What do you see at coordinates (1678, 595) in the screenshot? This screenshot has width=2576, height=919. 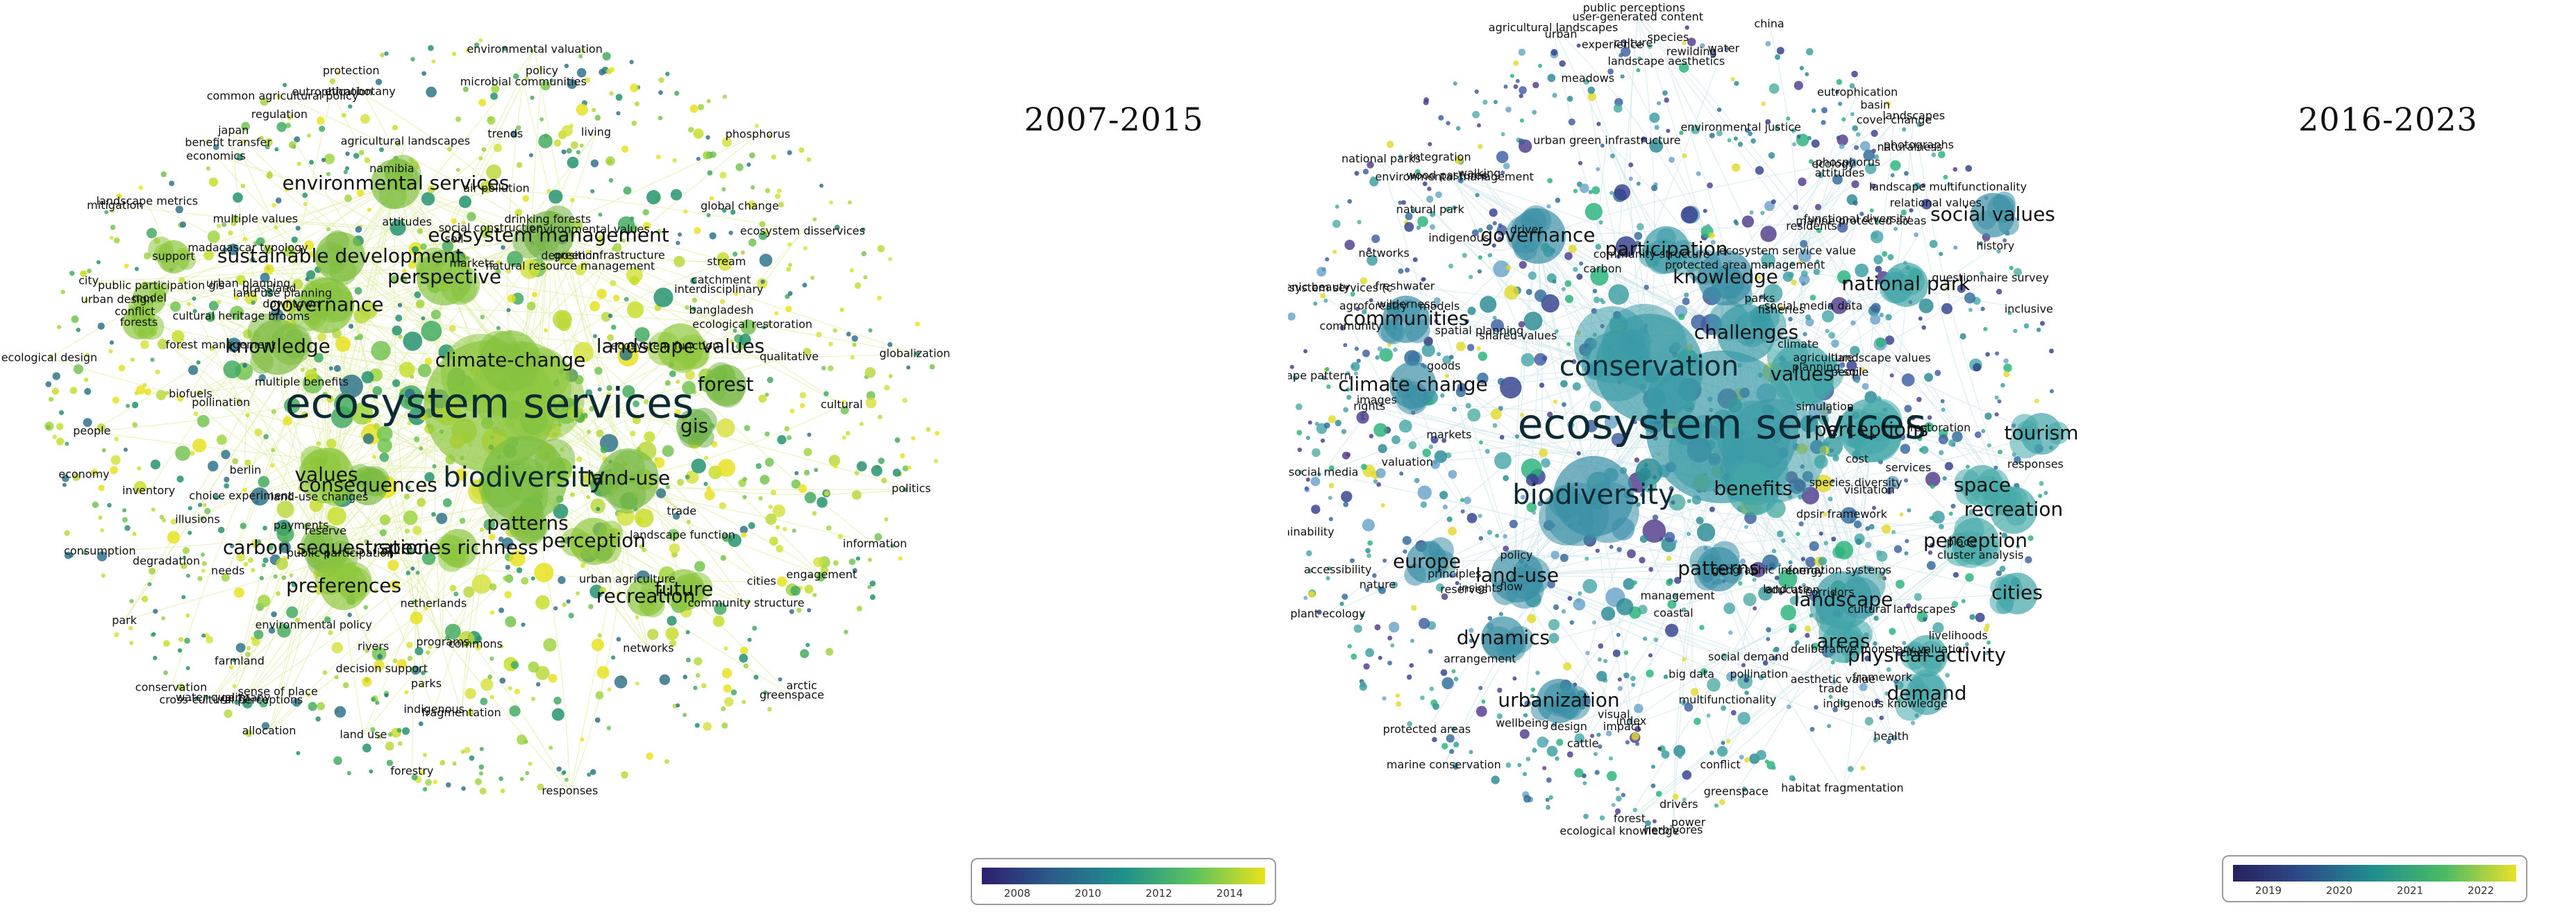 I see `keyword-label: management` at bounding box center [1678, 595].